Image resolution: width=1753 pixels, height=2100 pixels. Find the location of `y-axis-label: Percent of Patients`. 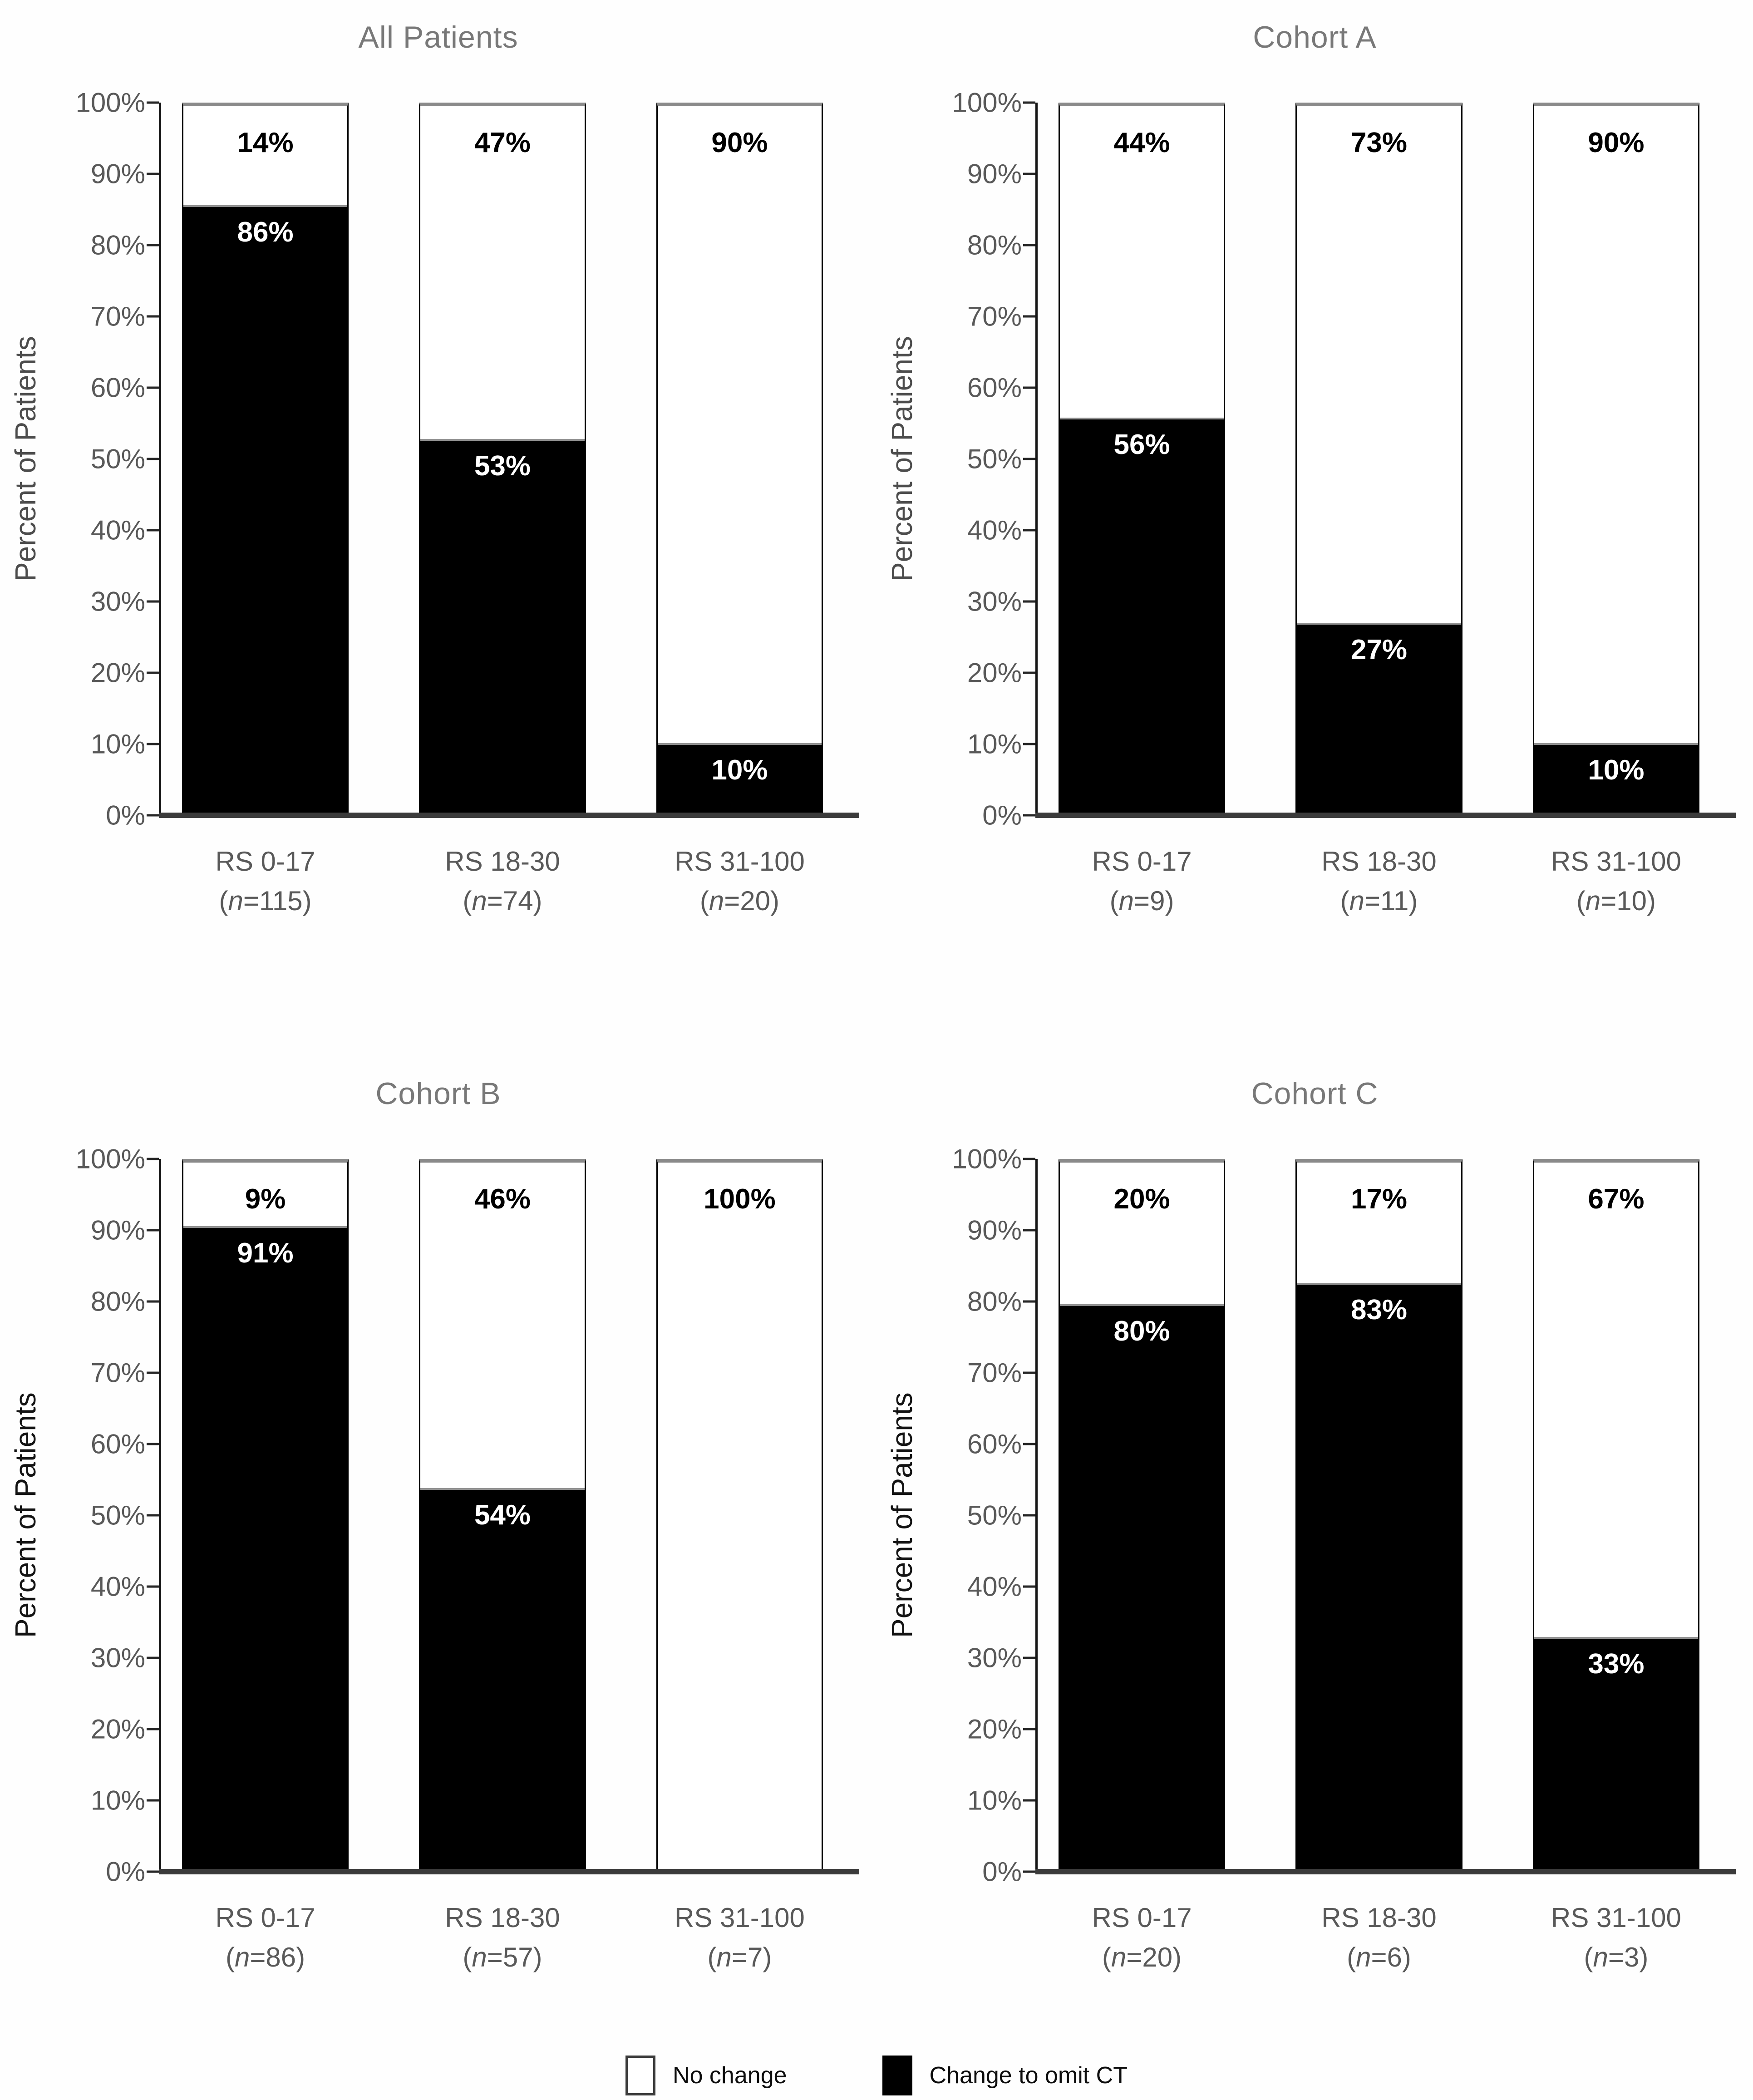

y-axis-label: Percent of Patients is located at coordinates (902, 459).